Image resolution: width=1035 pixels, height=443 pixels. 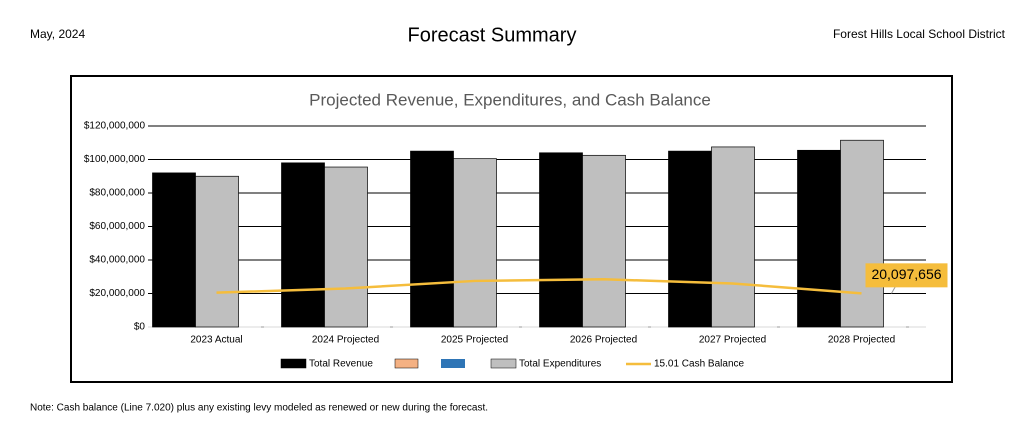 What do you see at coordinates (345, 340) in the screenshot?
I see `x-tick-label: 2024 Projected` at bounding box center [345, 340].